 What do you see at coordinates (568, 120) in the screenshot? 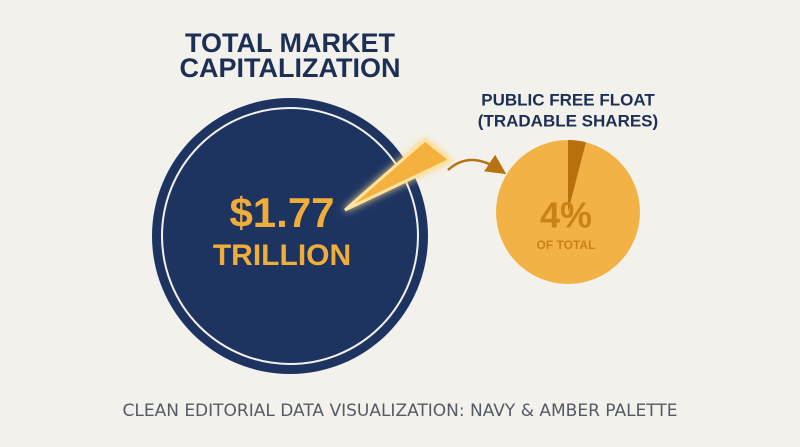
I see `float-title-line: (TRADABLE SHARES)` at bounding box center [568, 120].